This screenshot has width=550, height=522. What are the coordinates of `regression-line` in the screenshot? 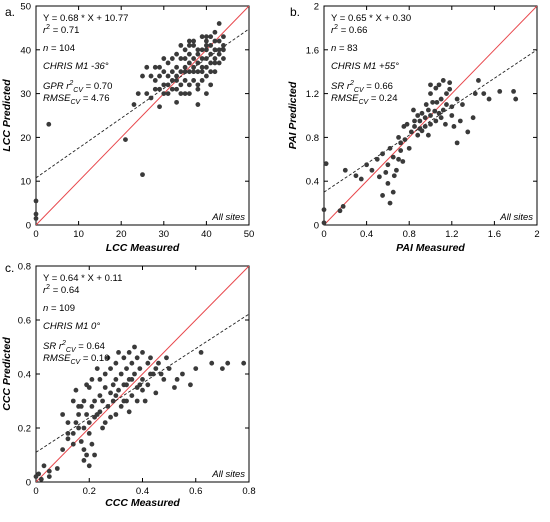 It's located at (430, 121).